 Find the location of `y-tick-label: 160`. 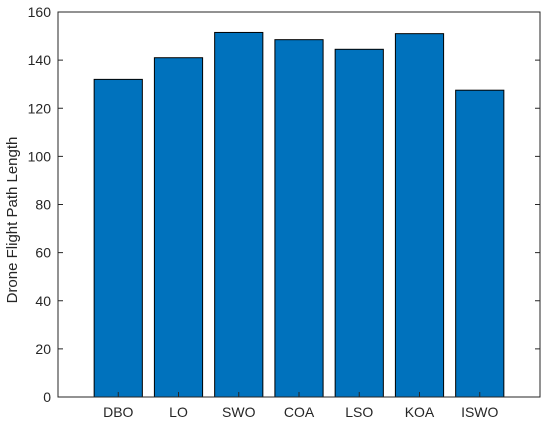

y-tick-label: 160 is located at coordinates (40, 12).